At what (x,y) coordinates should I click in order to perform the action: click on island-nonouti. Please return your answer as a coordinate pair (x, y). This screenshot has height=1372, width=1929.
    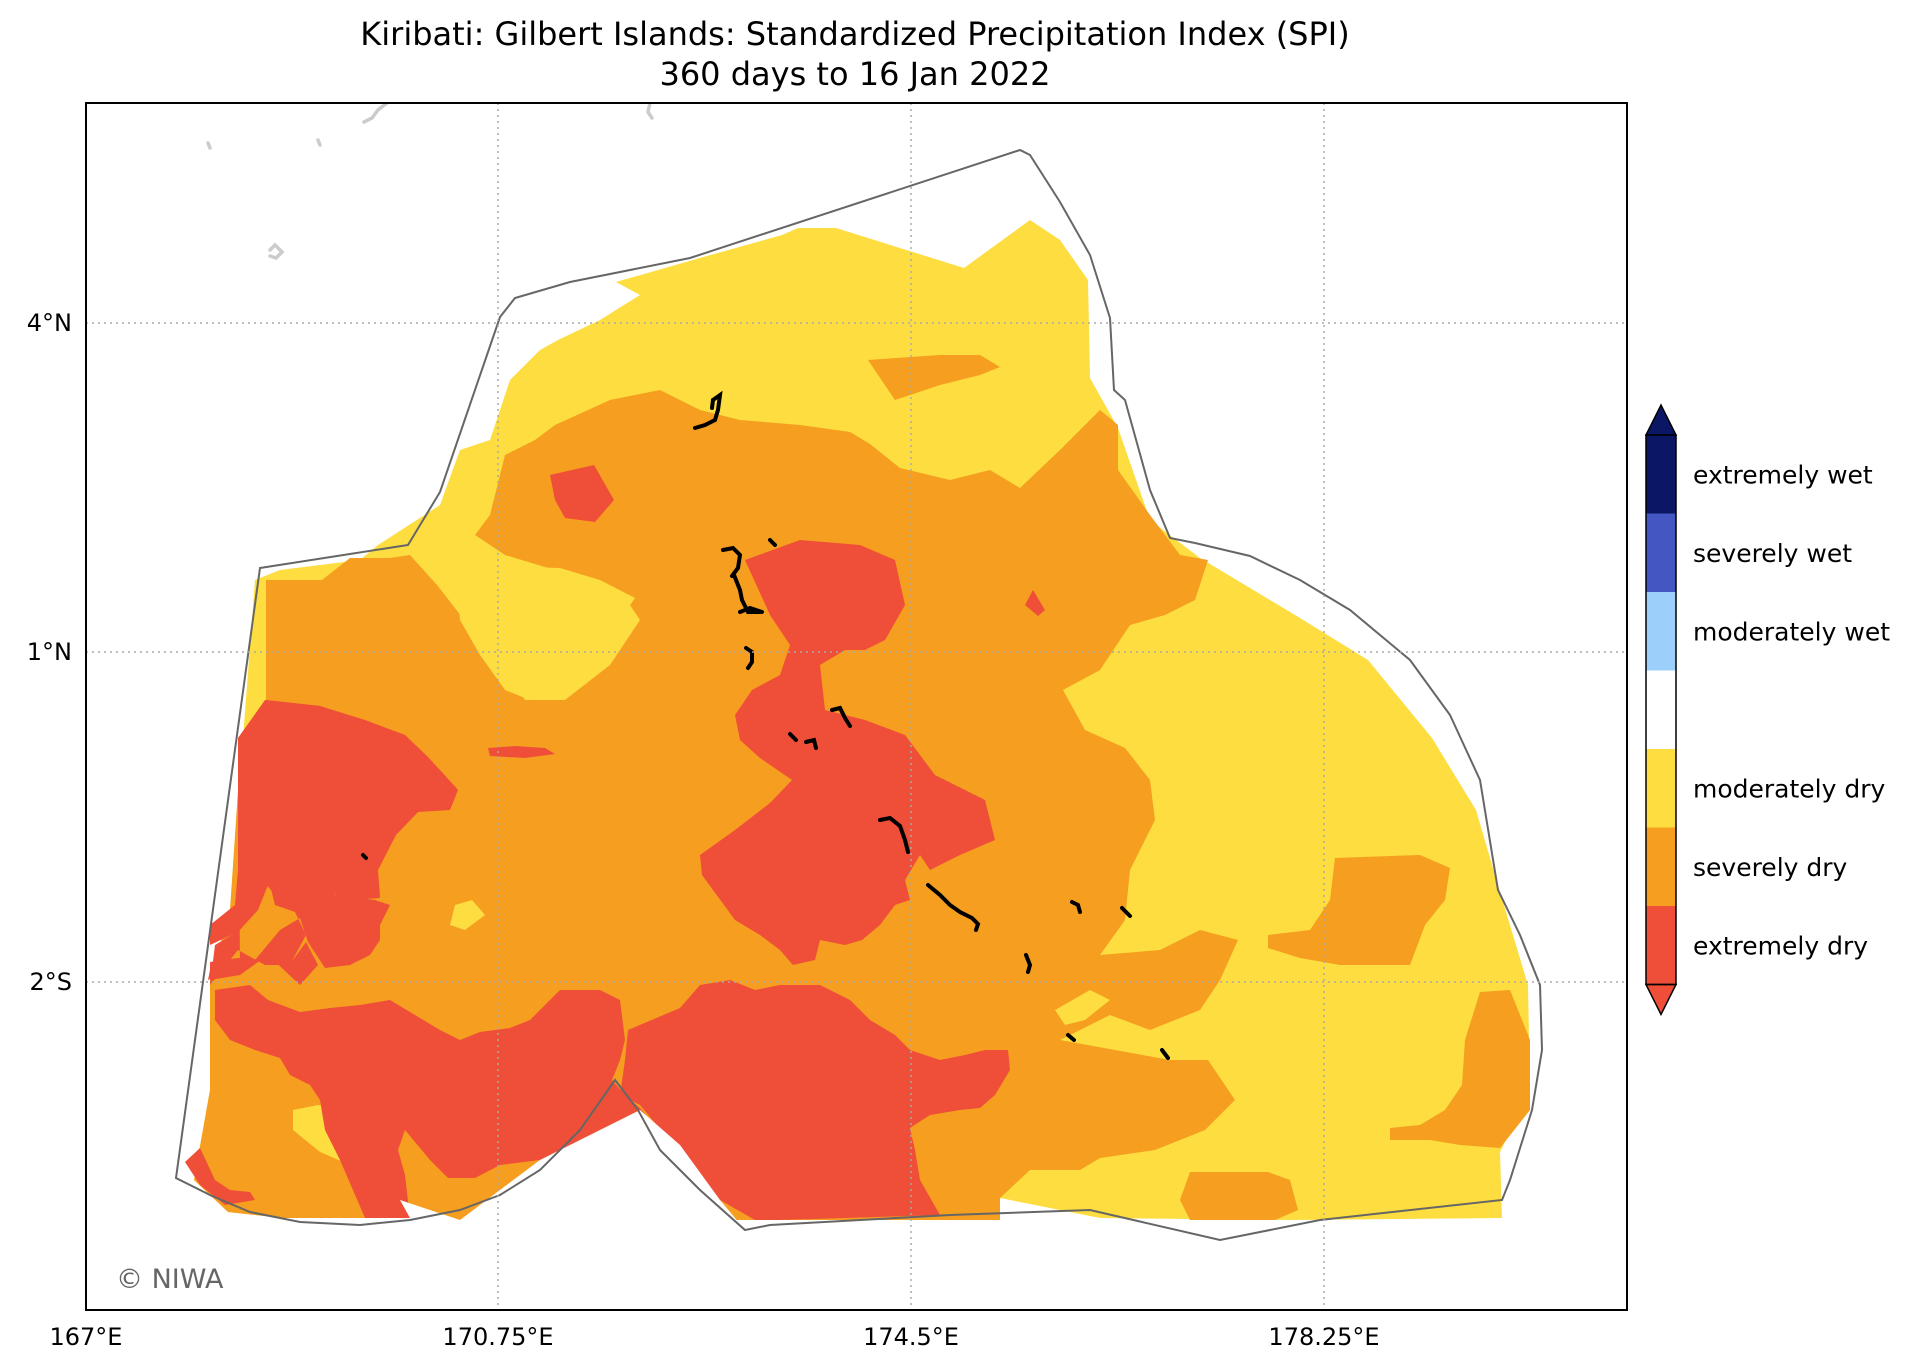
    Looking at the image, I should click on (894, 834).